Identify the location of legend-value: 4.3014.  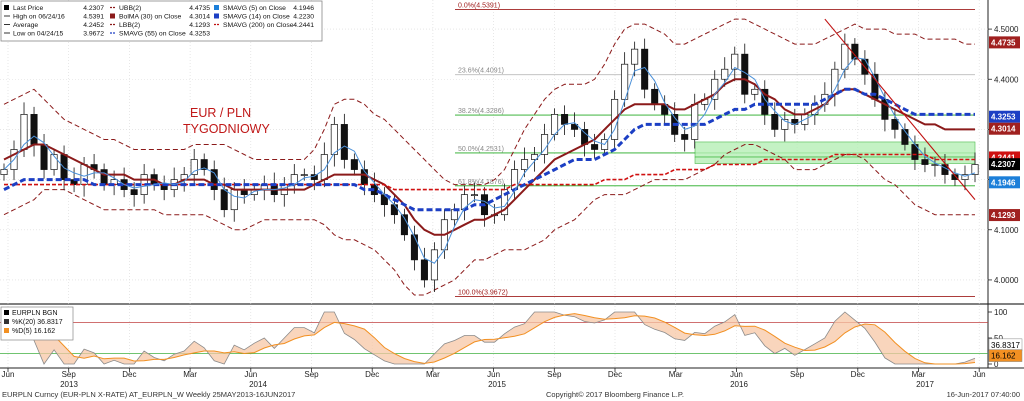
(199, 17).